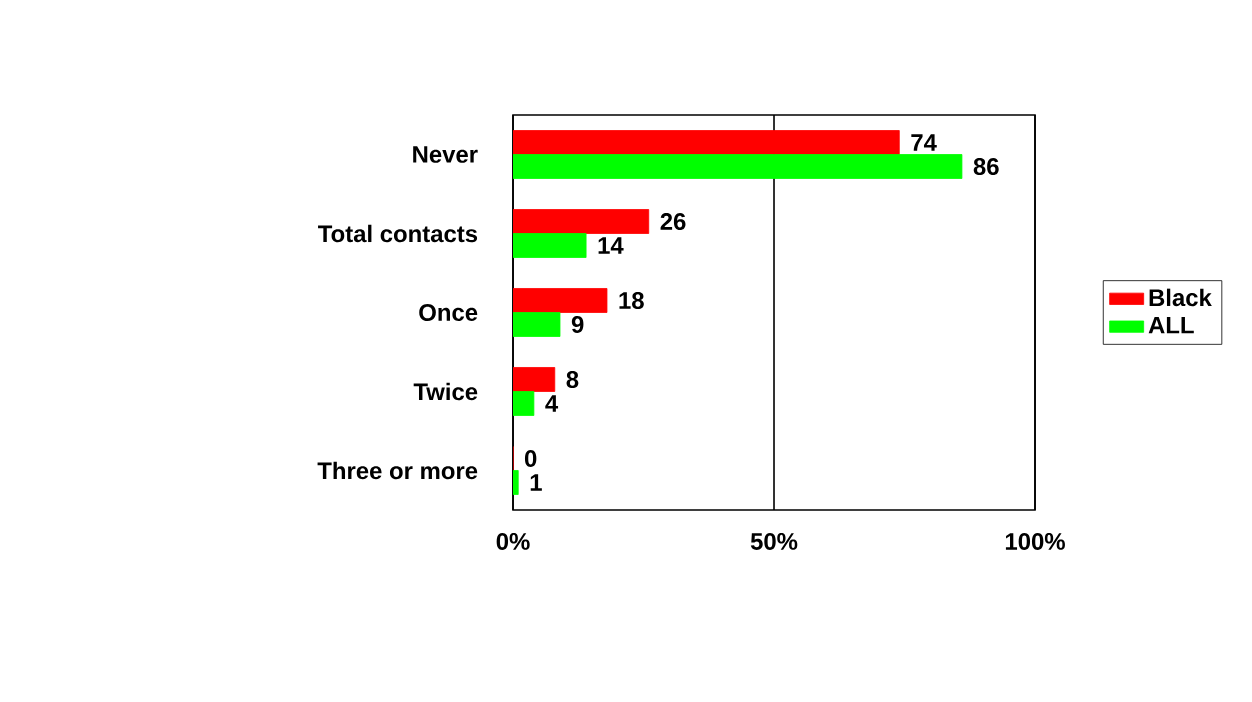 Image resolution: width=1252 pixels, height=702 pixels. Describe the element at coordinates (448, 312) in the screenshot. I see `y-tick-label: Once` at that location.